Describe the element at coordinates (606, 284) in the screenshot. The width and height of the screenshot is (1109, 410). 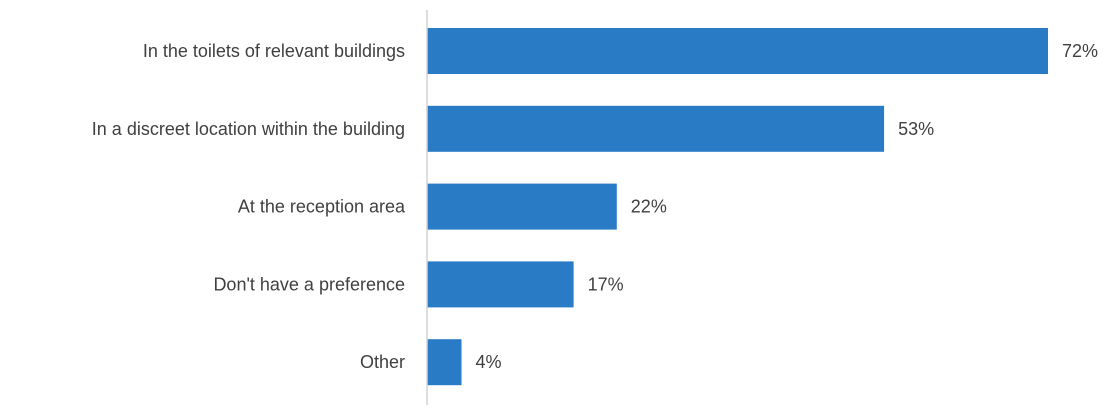
I see `value-label: 17%` at that location.